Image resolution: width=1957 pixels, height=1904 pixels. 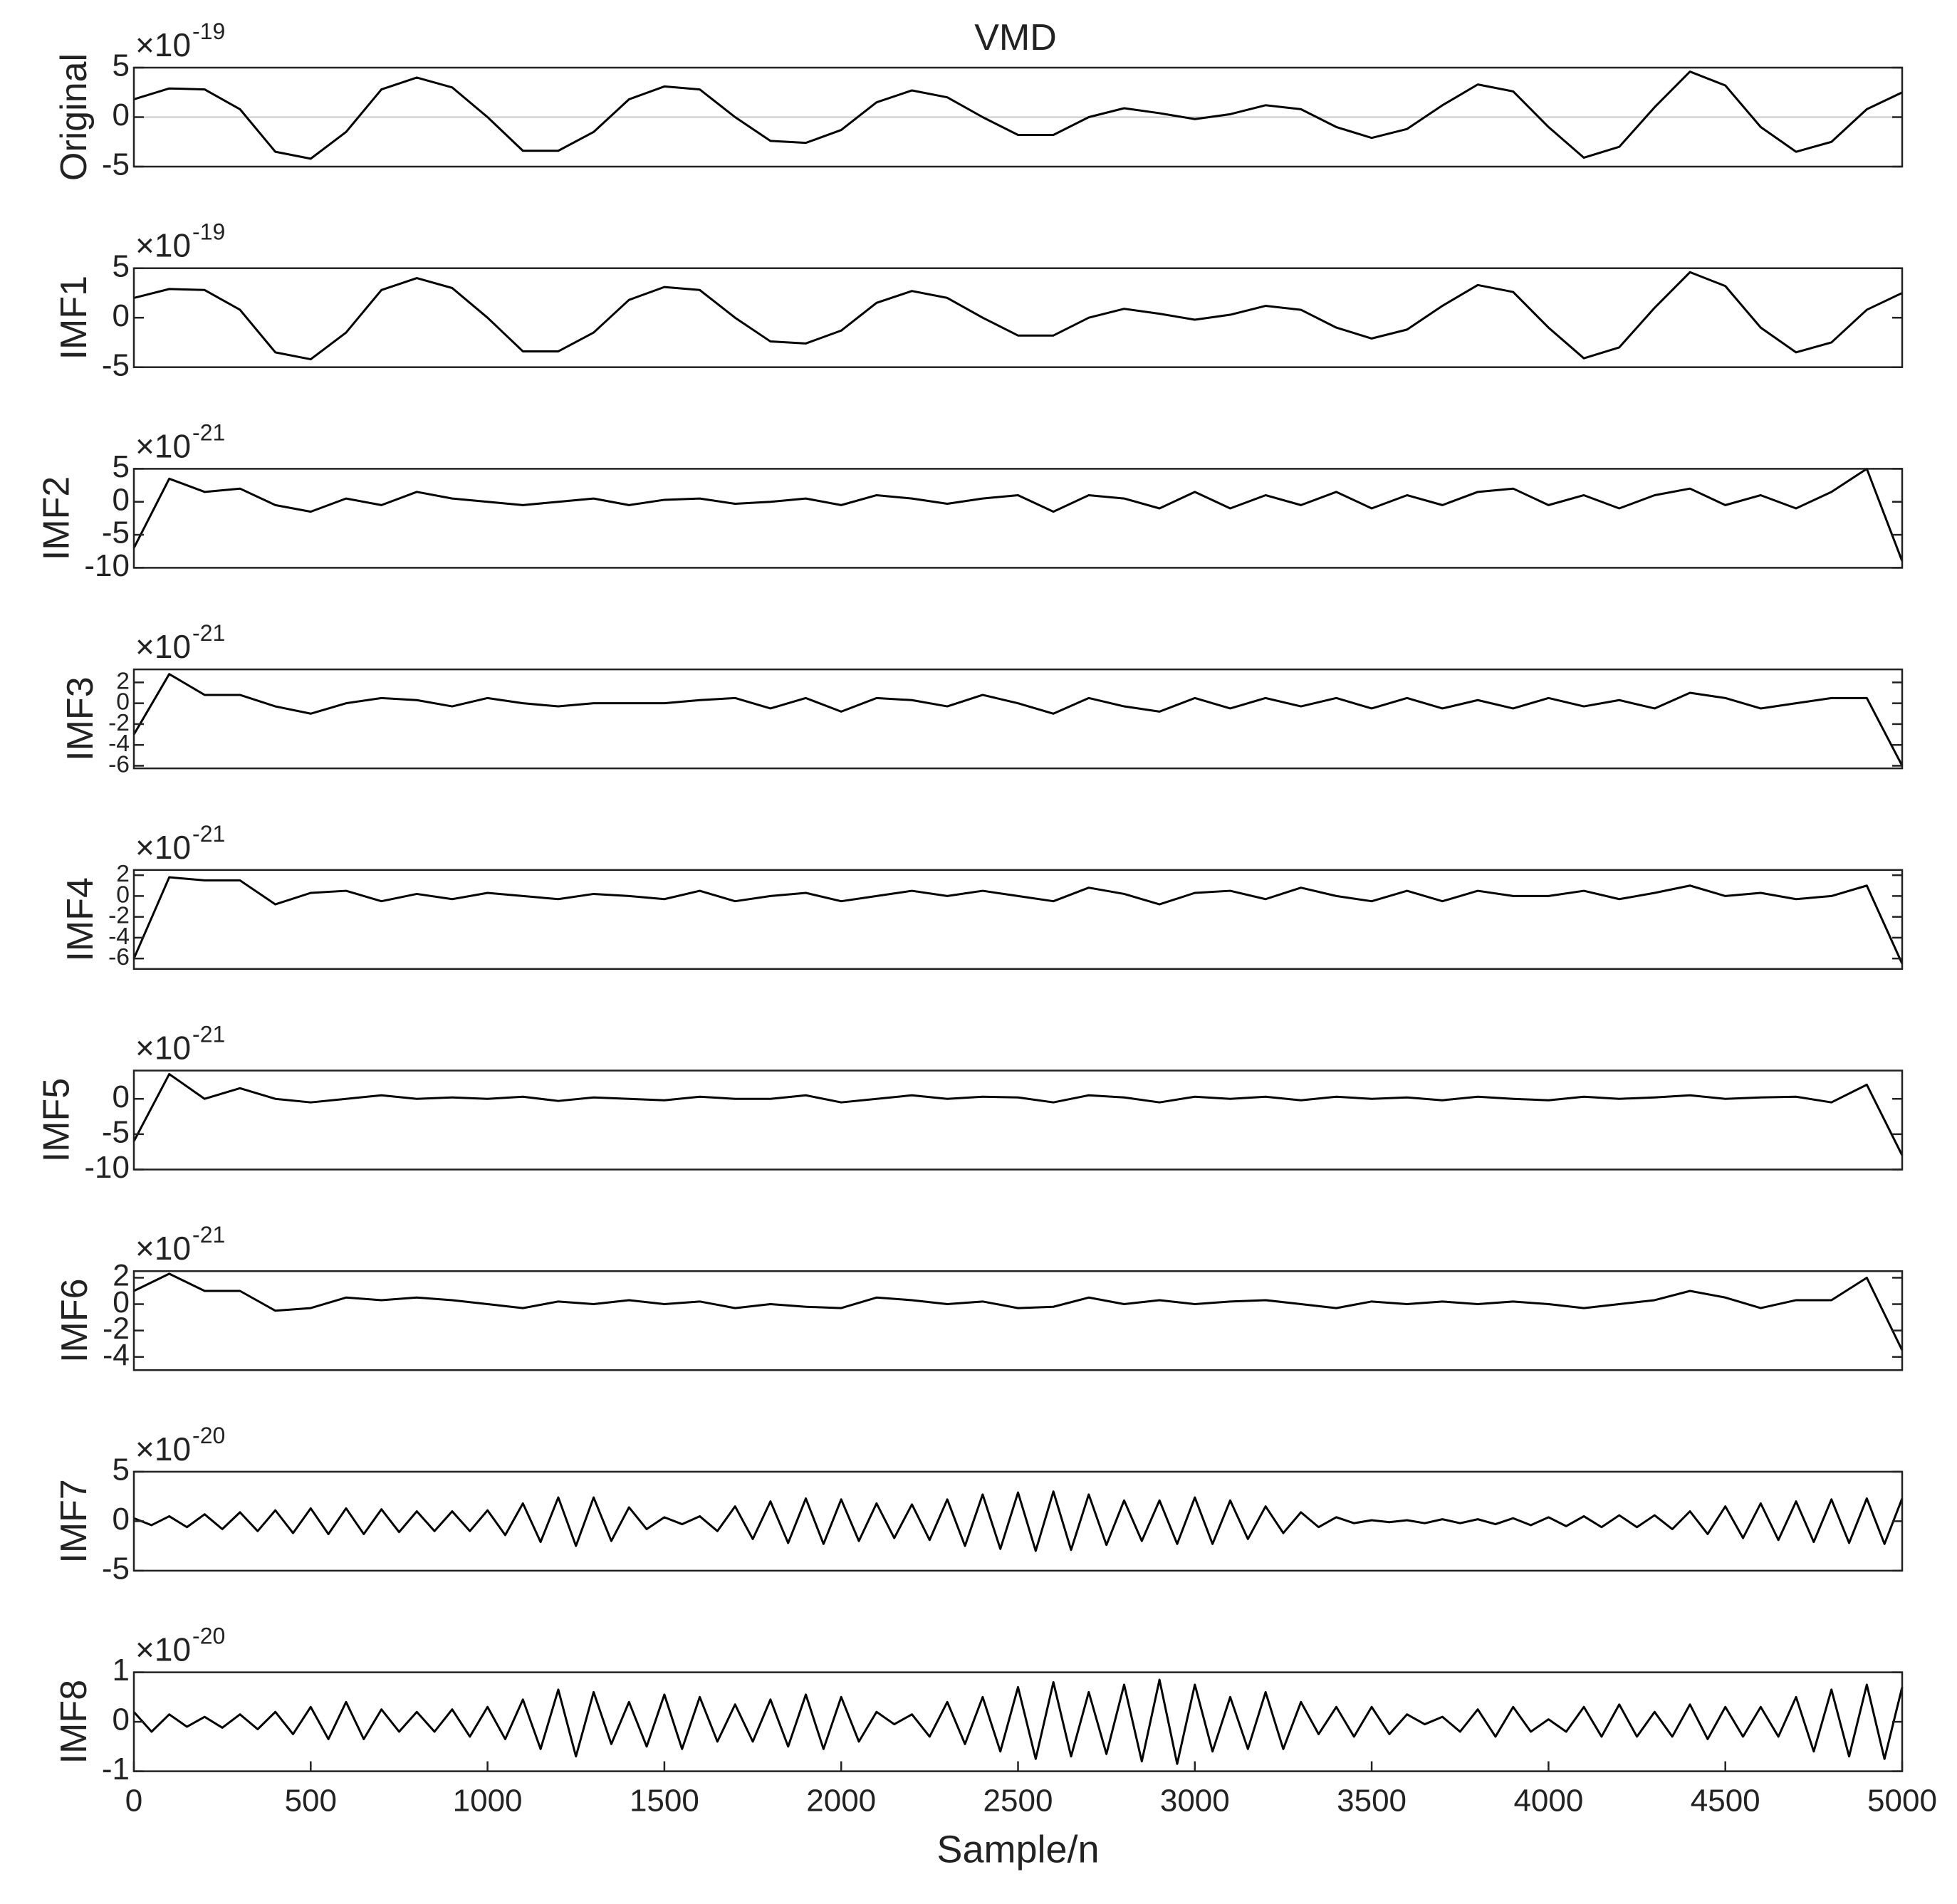 I want to click on y-axis-label: IMF5, so click(x=57, y=1120).